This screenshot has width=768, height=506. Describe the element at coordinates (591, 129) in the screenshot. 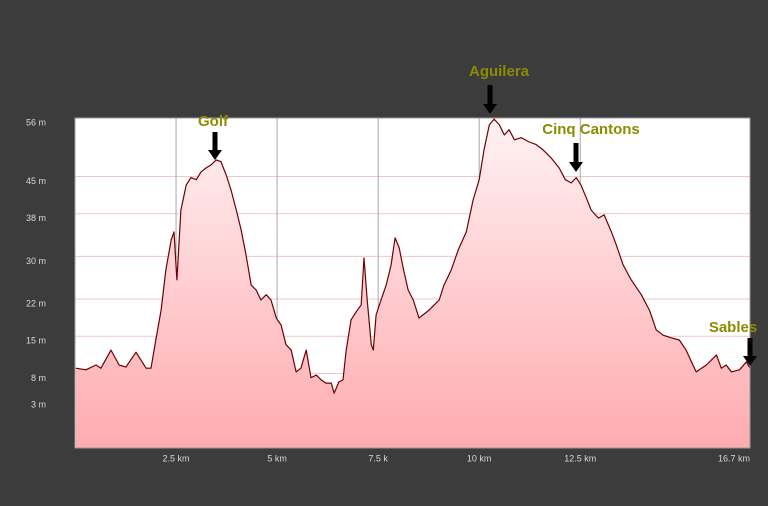

I see `annotation: Cinq Cantons` at that location.